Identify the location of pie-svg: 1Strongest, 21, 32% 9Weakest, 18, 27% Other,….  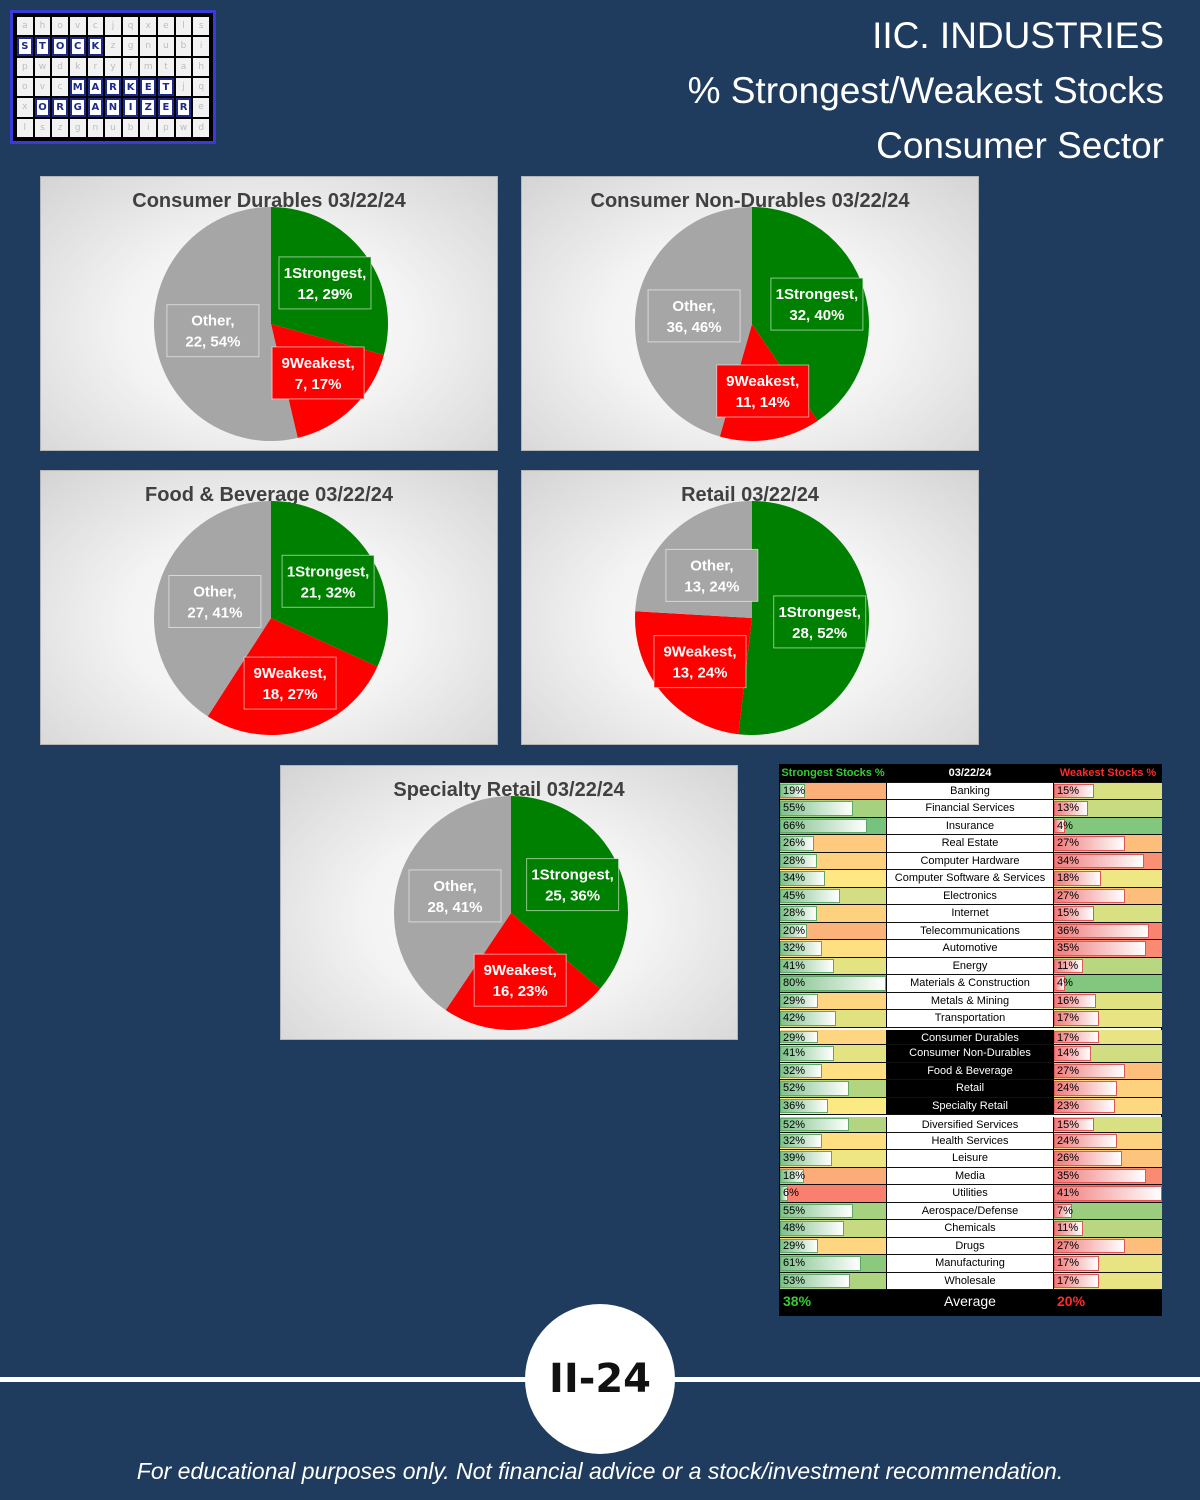
(271, 618).